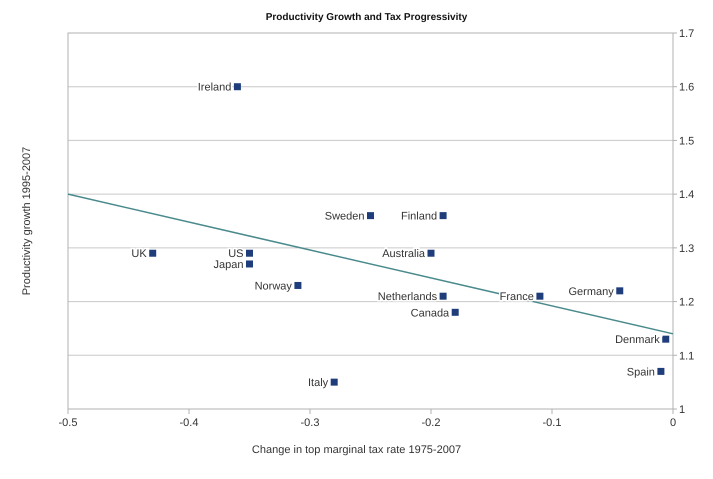 This screenshot has height=479, width=713. I want to click on y-tick-label: 1.5, so click(686, 141).